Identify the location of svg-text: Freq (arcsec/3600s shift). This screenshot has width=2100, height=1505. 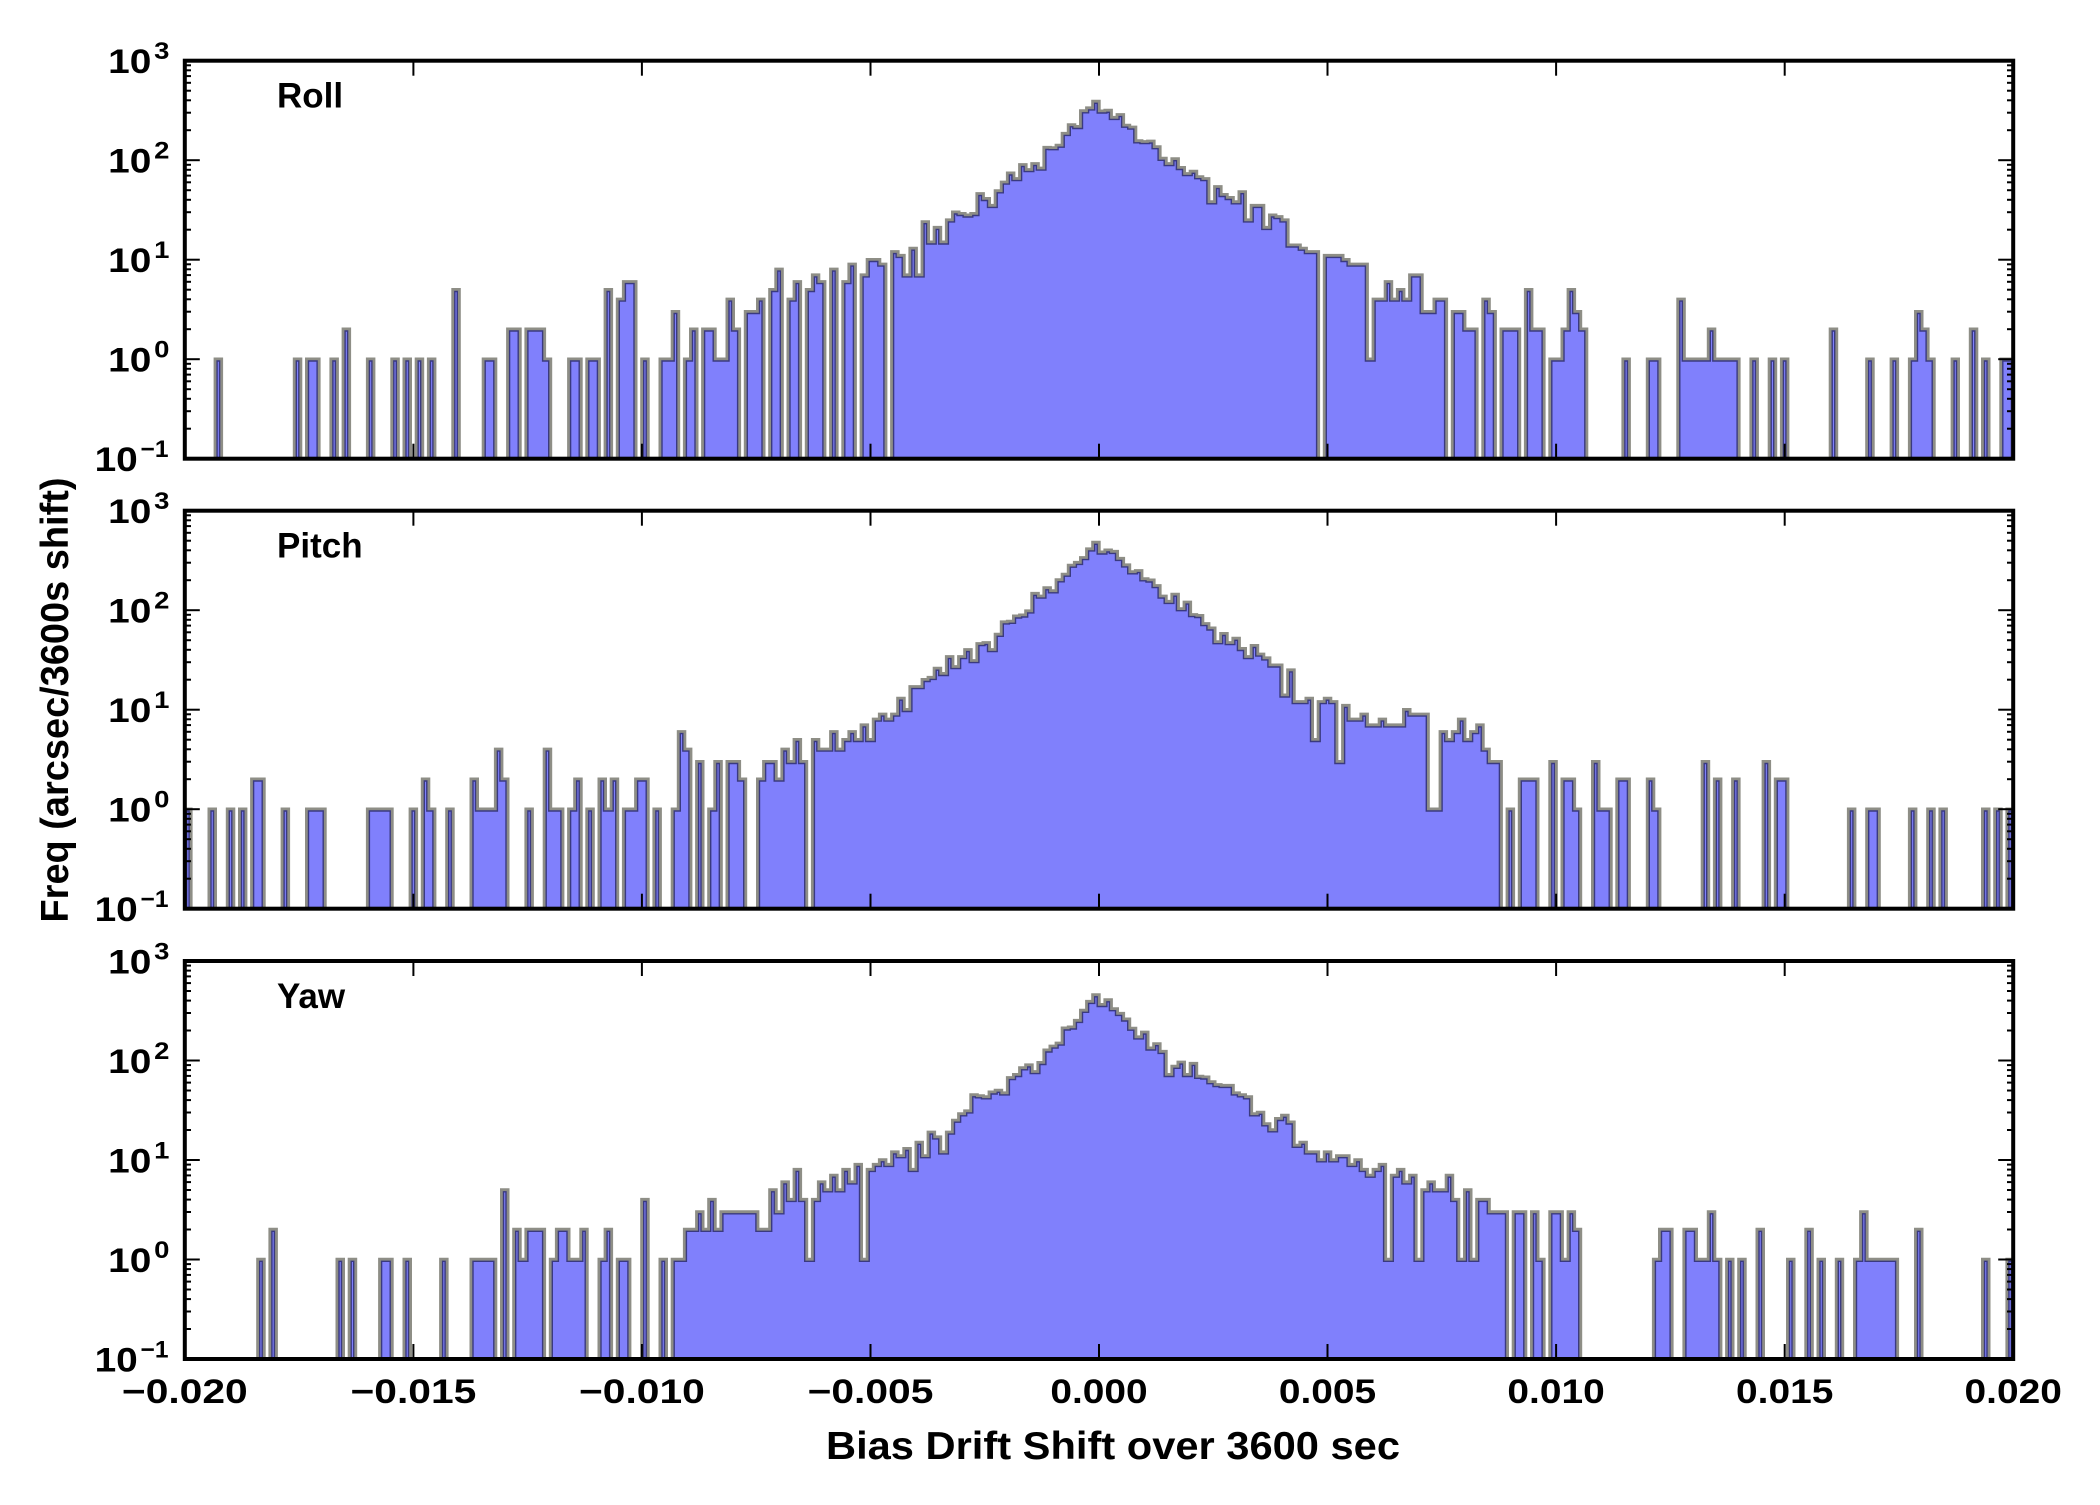
(55, 700).